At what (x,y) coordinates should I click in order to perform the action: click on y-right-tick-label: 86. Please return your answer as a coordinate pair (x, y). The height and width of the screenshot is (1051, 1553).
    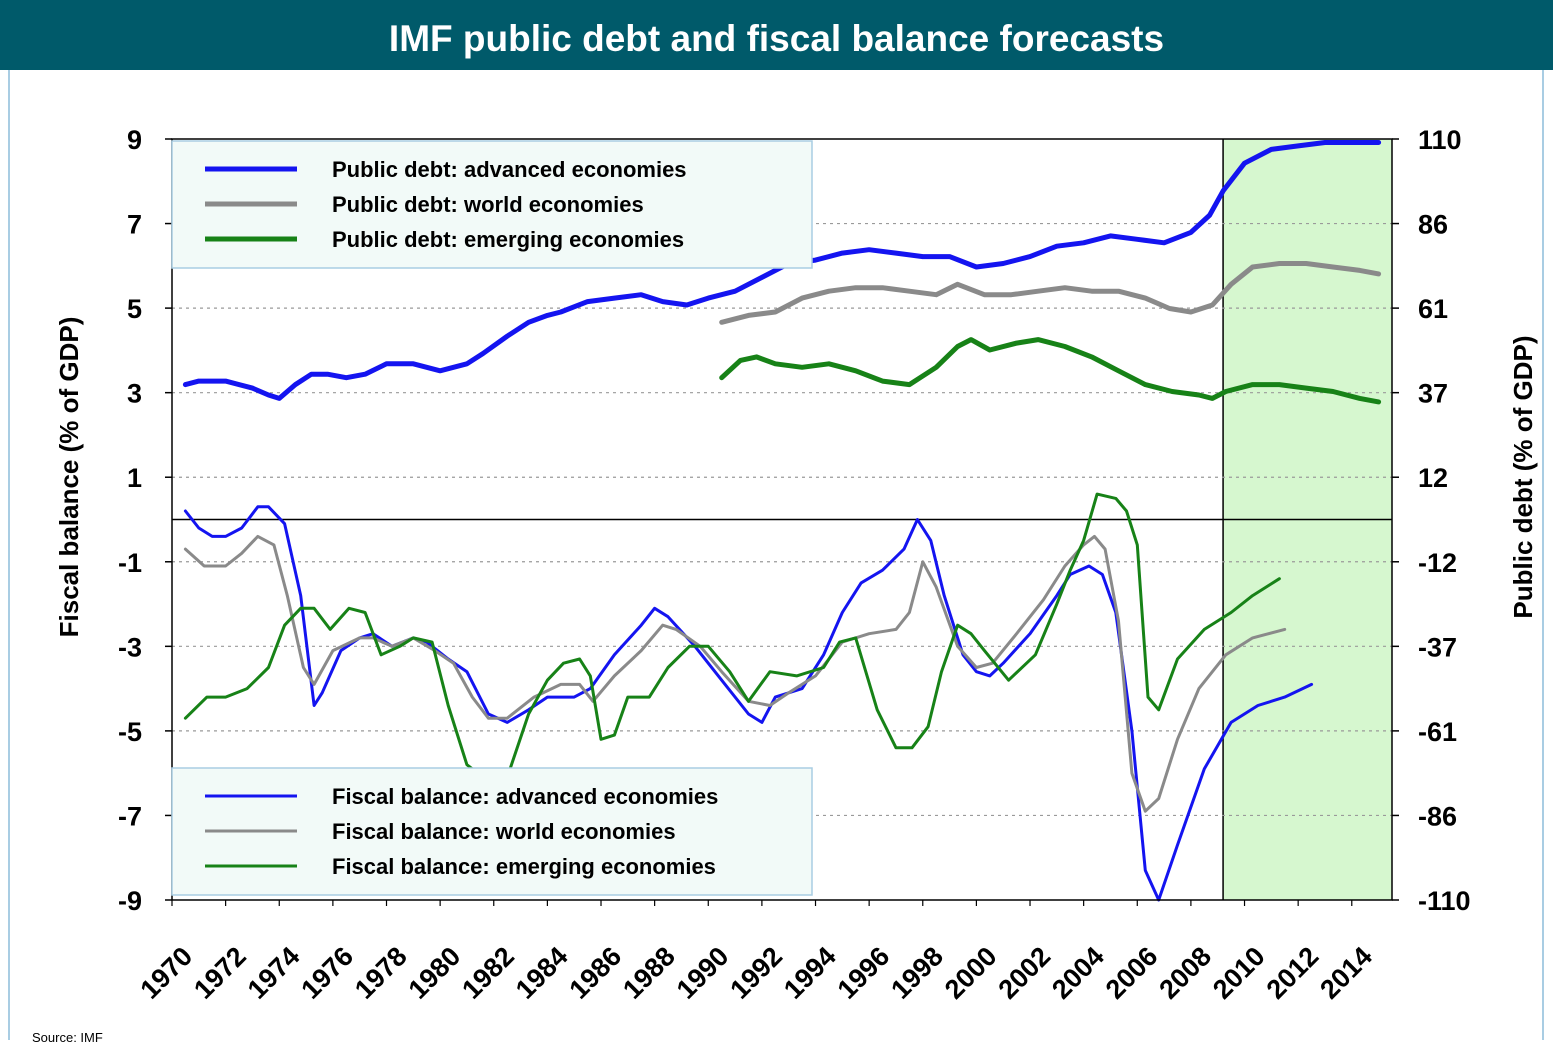
    Looking at the image, I should click on (1433, 225).